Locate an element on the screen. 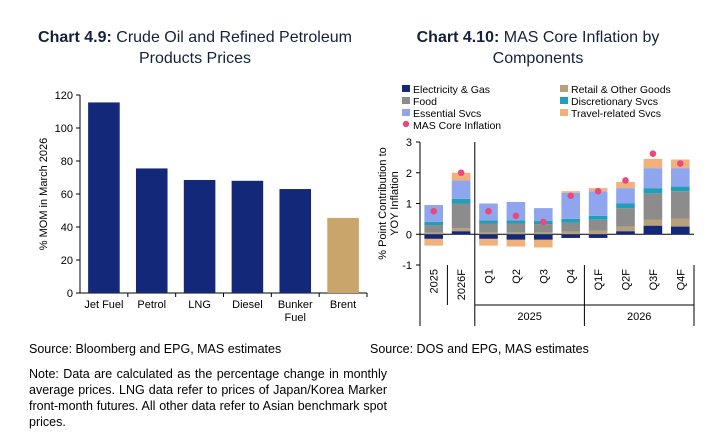  legend-label: Travel-related Svcs is located at coordinates (616, 114).